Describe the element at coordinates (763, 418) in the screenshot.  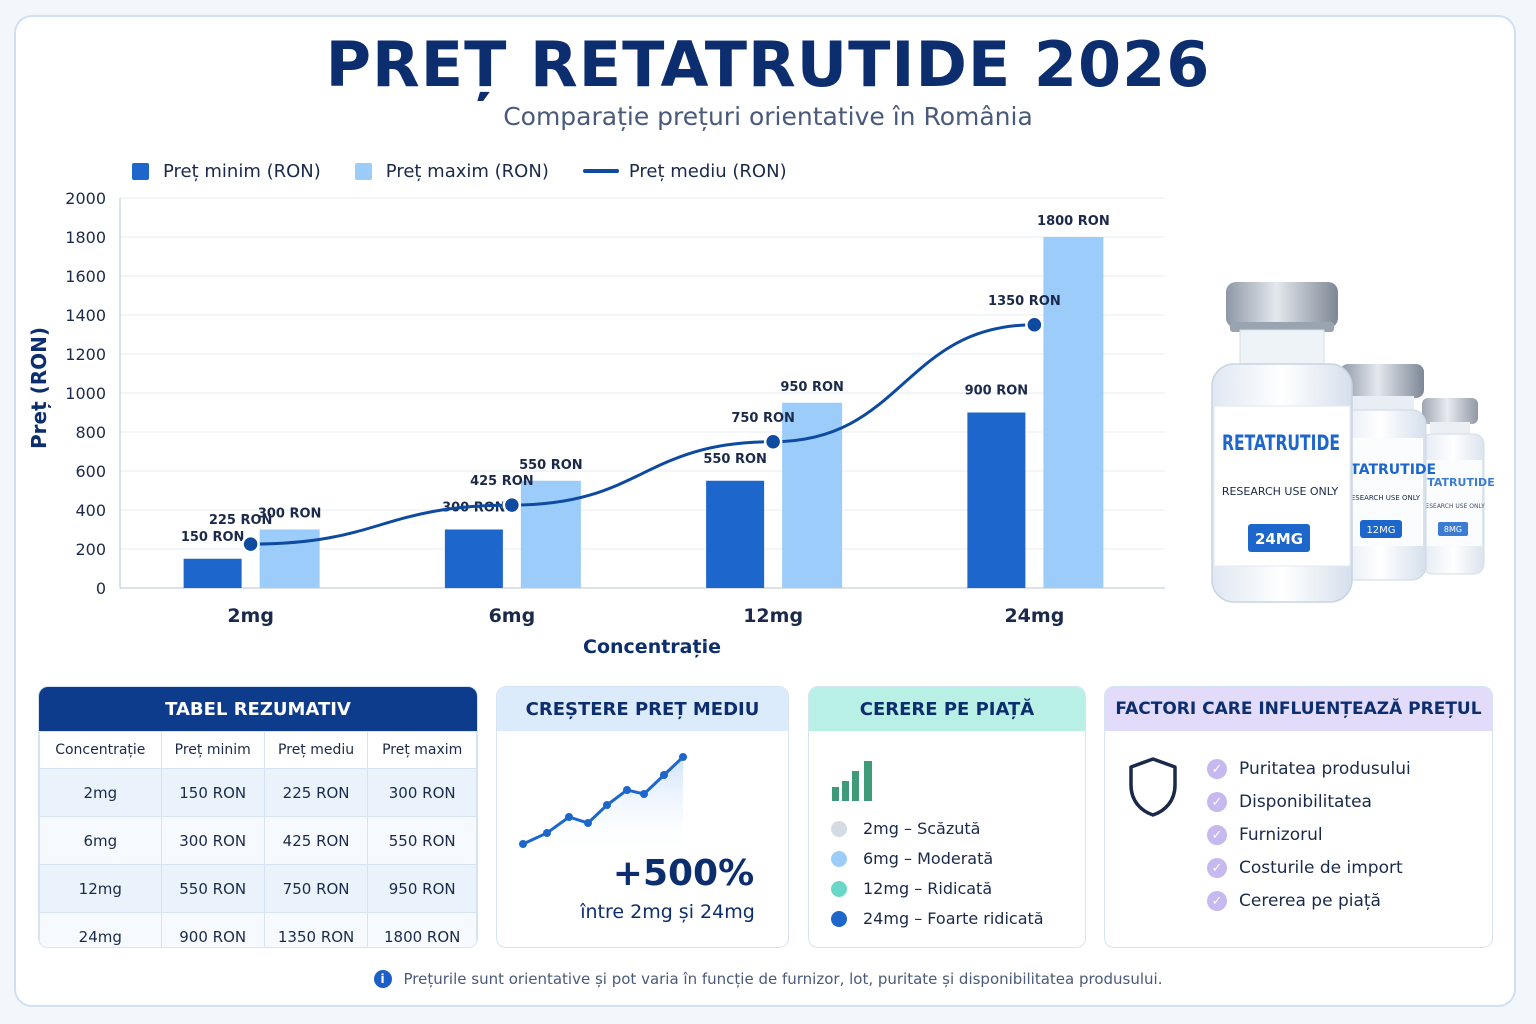
I see `avg-point-label: 750 RON` at that location.